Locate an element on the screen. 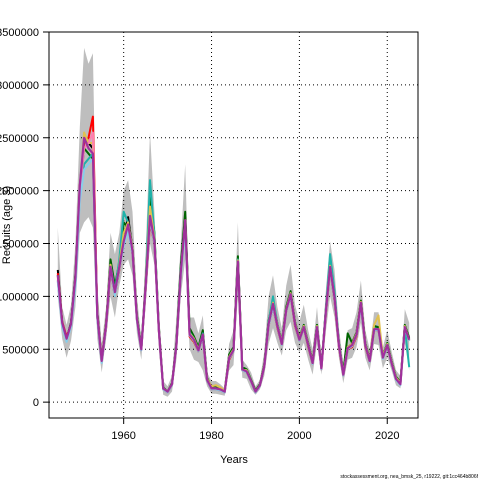 This screenshot has height=480, width=480. y-tick-label: 3500000 is located at coordinates (19, 33).